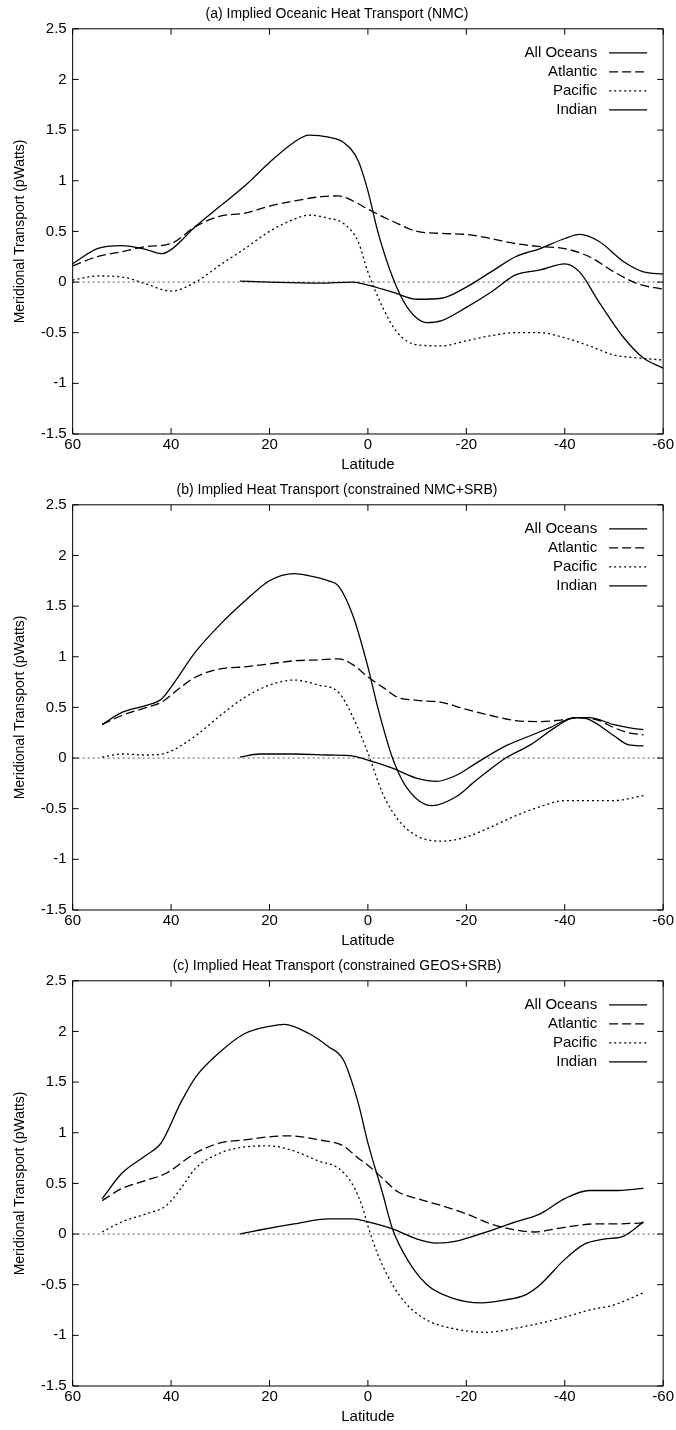 The height and width of the screenshot is (1430, 676). Describe the element at coordinates (337, 13) in the screenshot. I see `chart-title: (a) Implied Oceanic Heat Transport (NMC)` at that location.